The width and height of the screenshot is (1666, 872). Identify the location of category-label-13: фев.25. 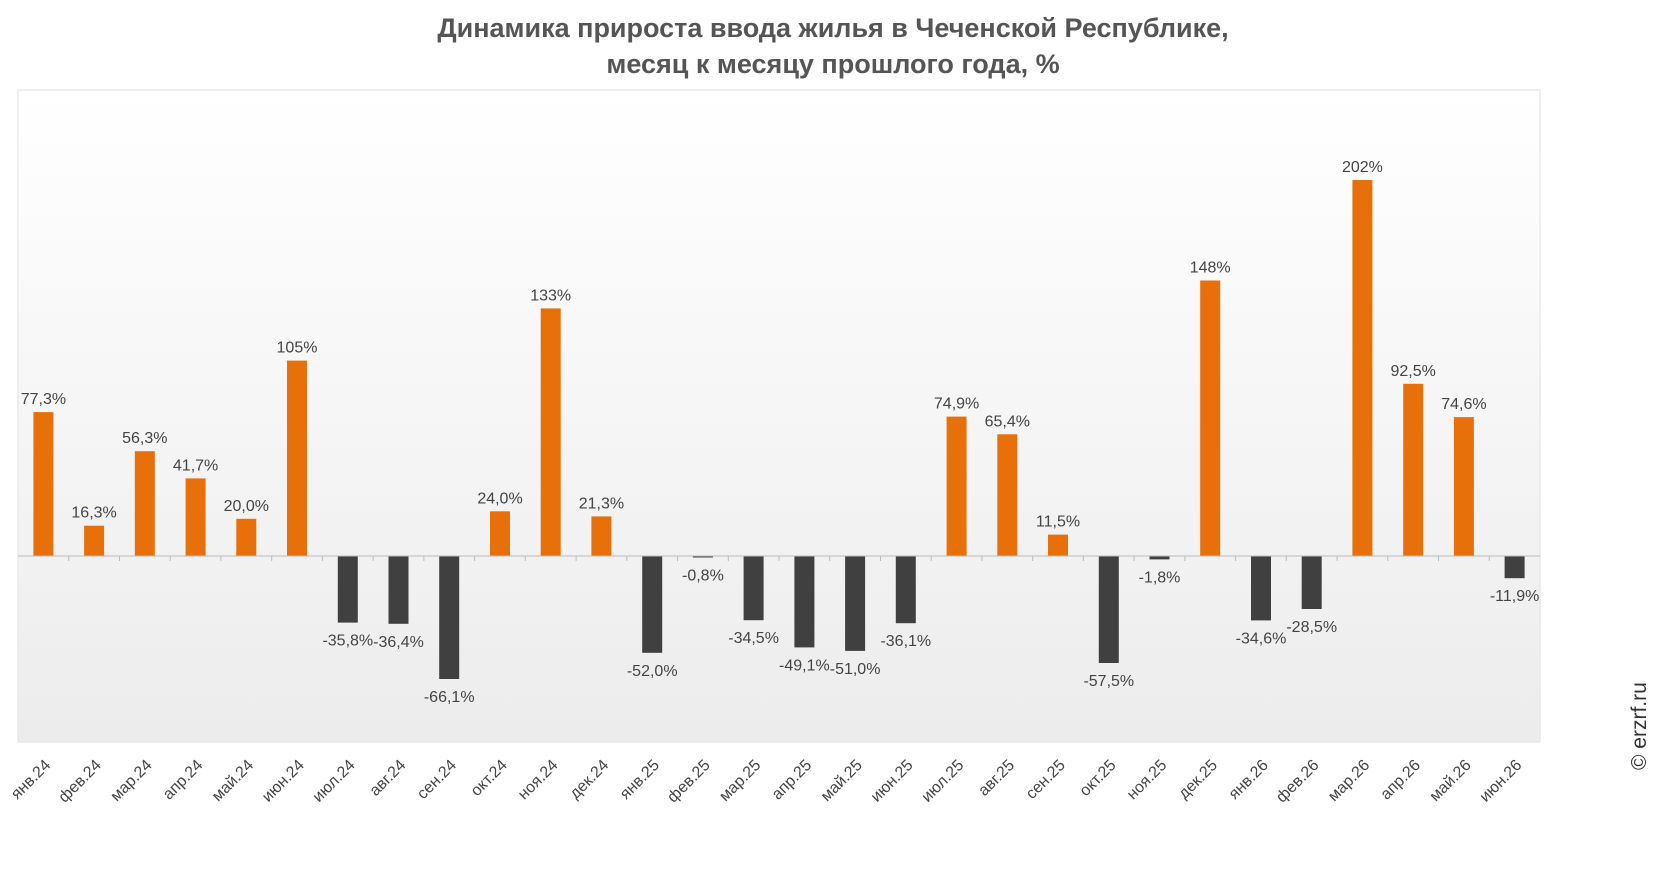
(688, 781).